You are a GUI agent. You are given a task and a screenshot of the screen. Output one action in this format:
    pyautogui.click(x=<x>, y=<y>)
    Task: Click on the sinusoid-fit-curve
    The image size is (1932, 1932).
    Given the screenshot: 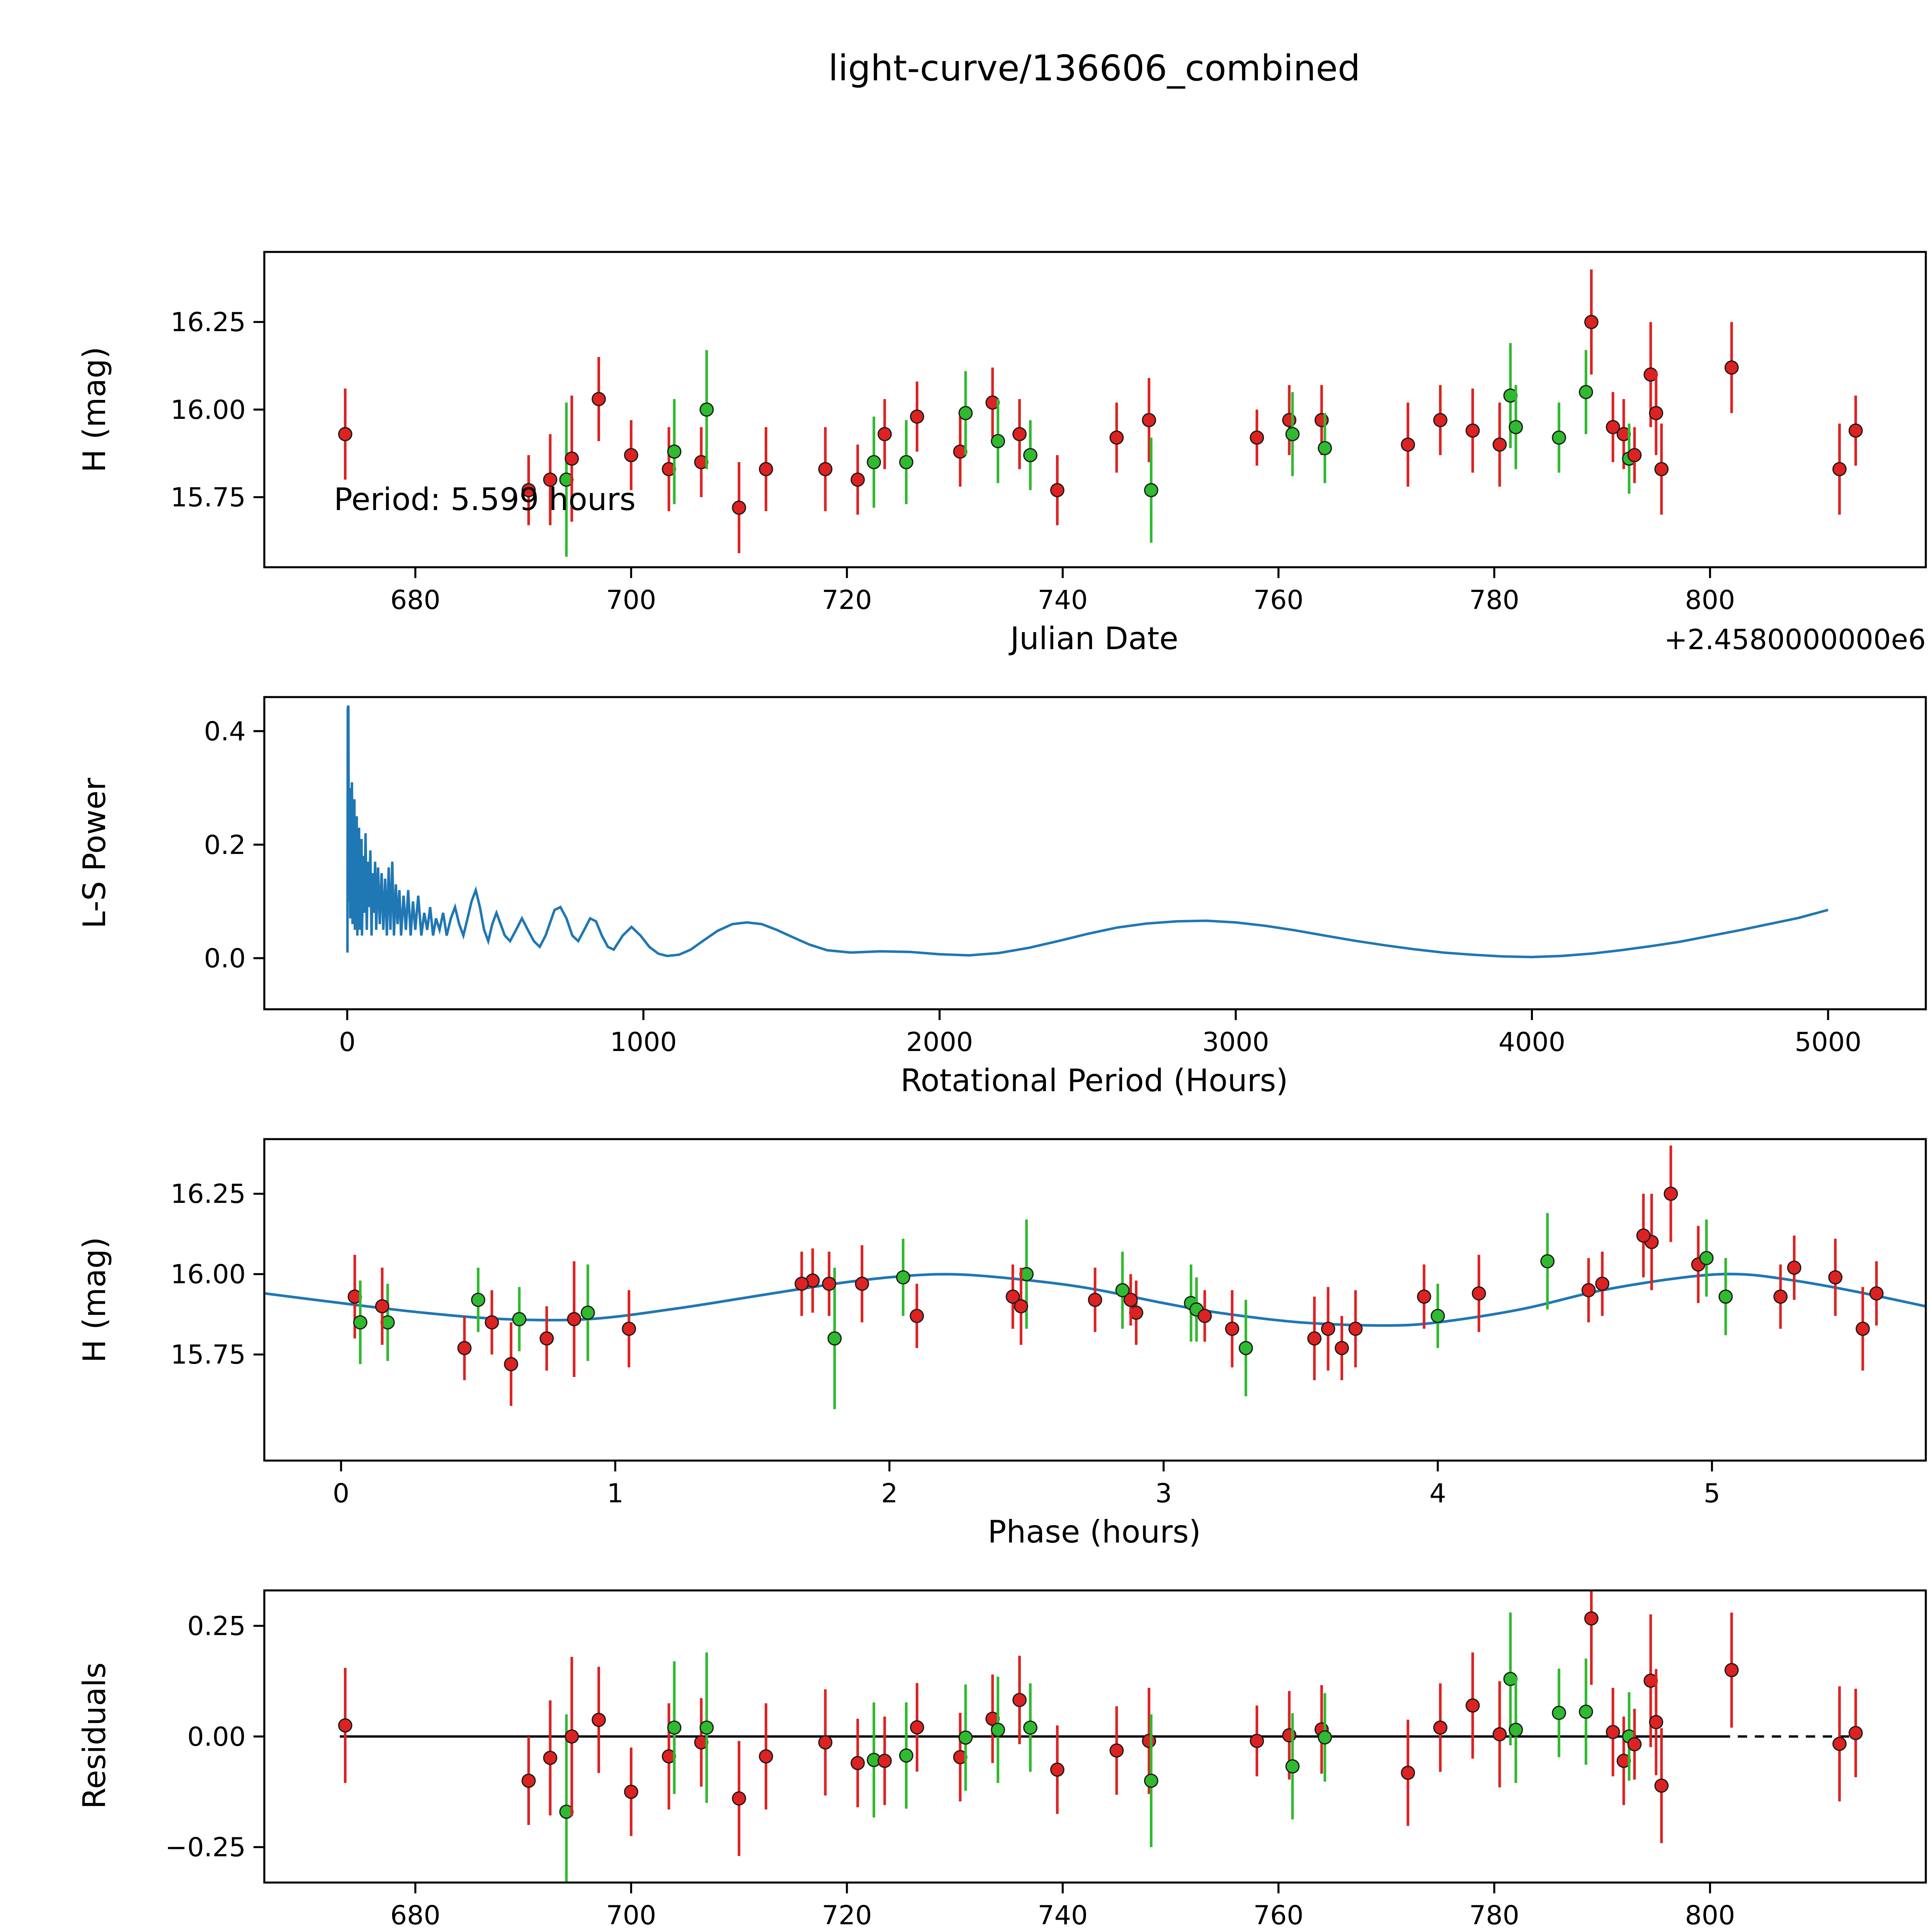 What is the action you would take?
    pyautogui.click(x=1095, y=1299)
    